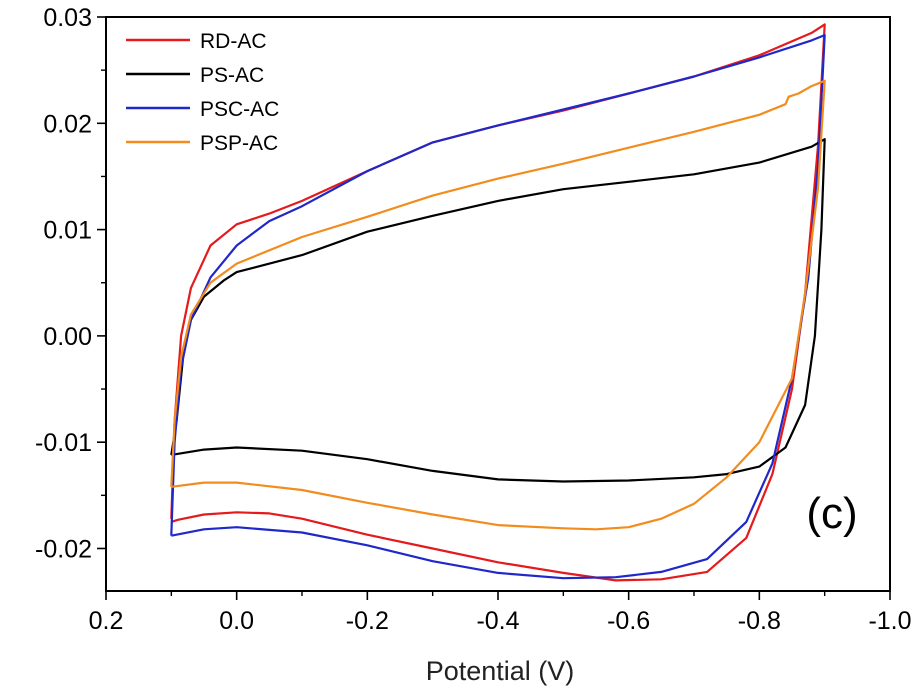 This screenshot has width=918, height=693. I want to click on legend-label-rd-ac: RD-AC, so click(233, 41).